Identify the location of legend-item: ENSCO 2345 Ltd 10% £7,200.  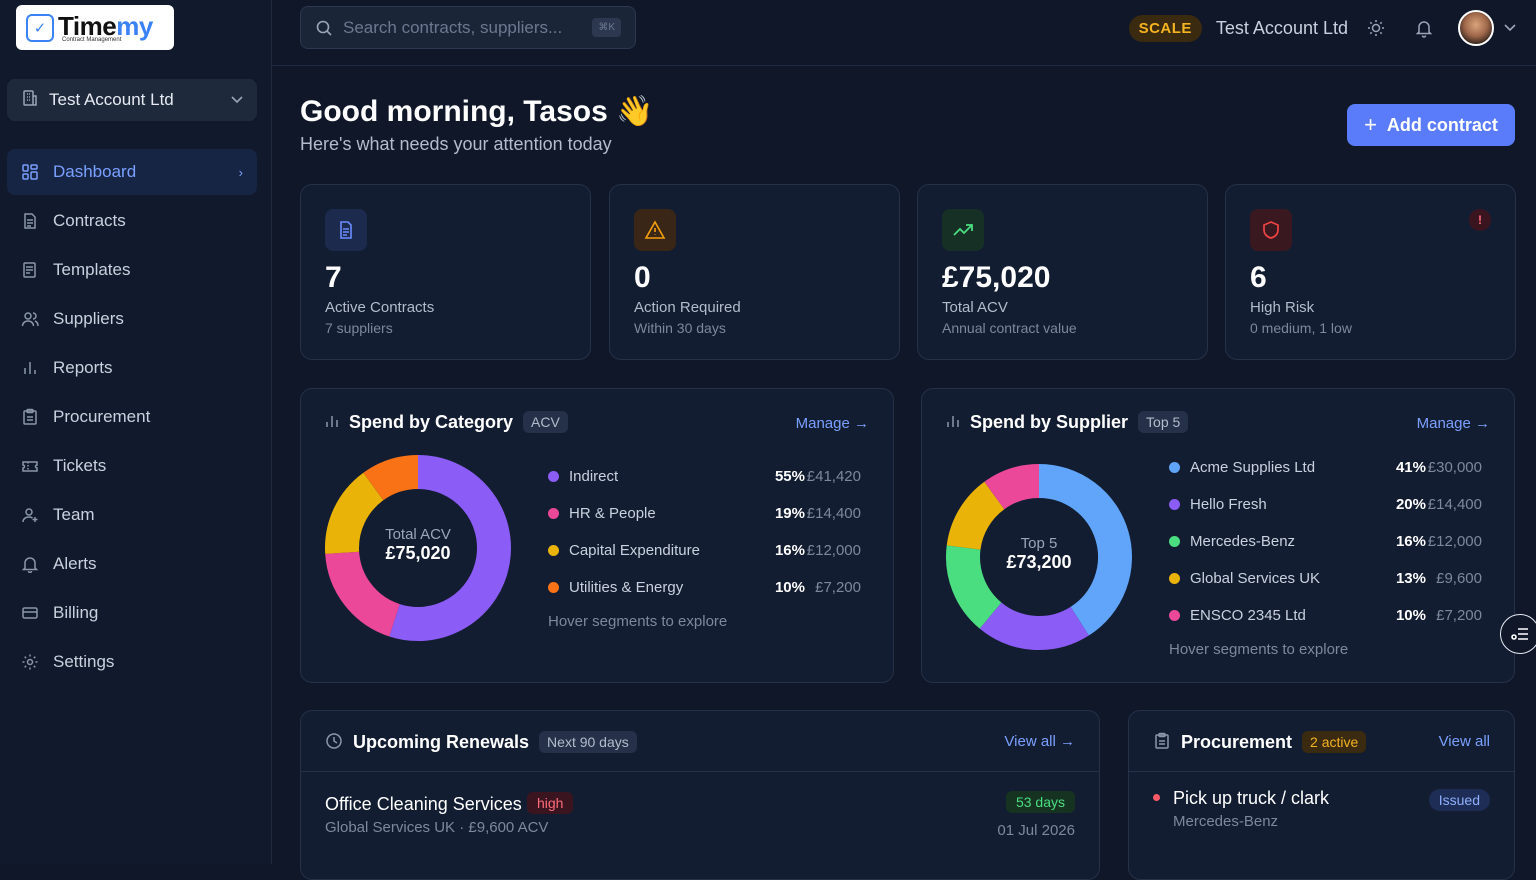
(1329, 615).